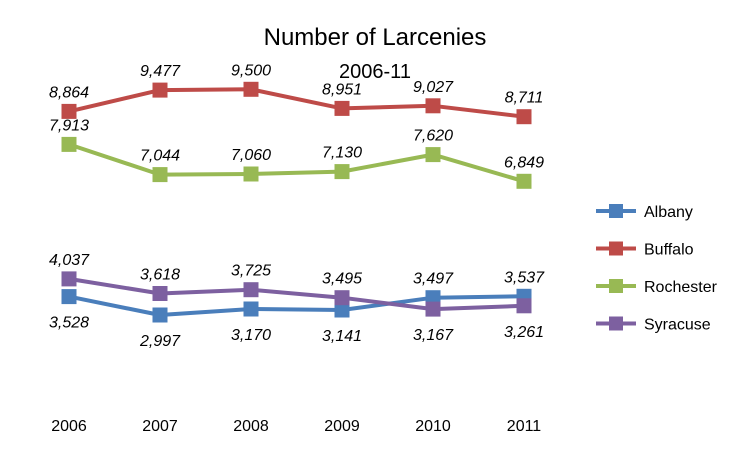 The image size is (751, 451). What do you see at coordinates (251, 155) in the screenshot?
I see `data-label-rochester-2008: 7,060` at bounding box center [251, 155].